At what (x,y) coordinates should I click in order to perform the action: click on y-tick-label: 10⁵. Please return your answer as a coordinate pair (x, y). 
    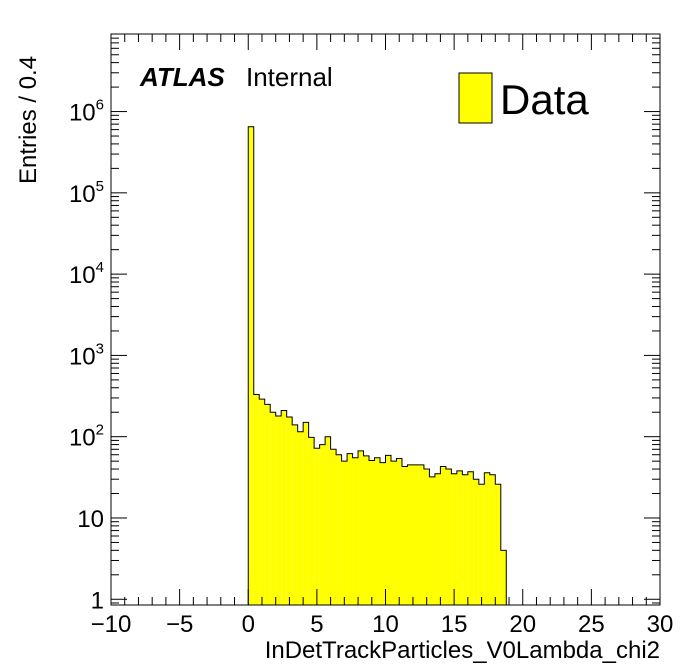
    Looking at the image, I should click on (86, 193).